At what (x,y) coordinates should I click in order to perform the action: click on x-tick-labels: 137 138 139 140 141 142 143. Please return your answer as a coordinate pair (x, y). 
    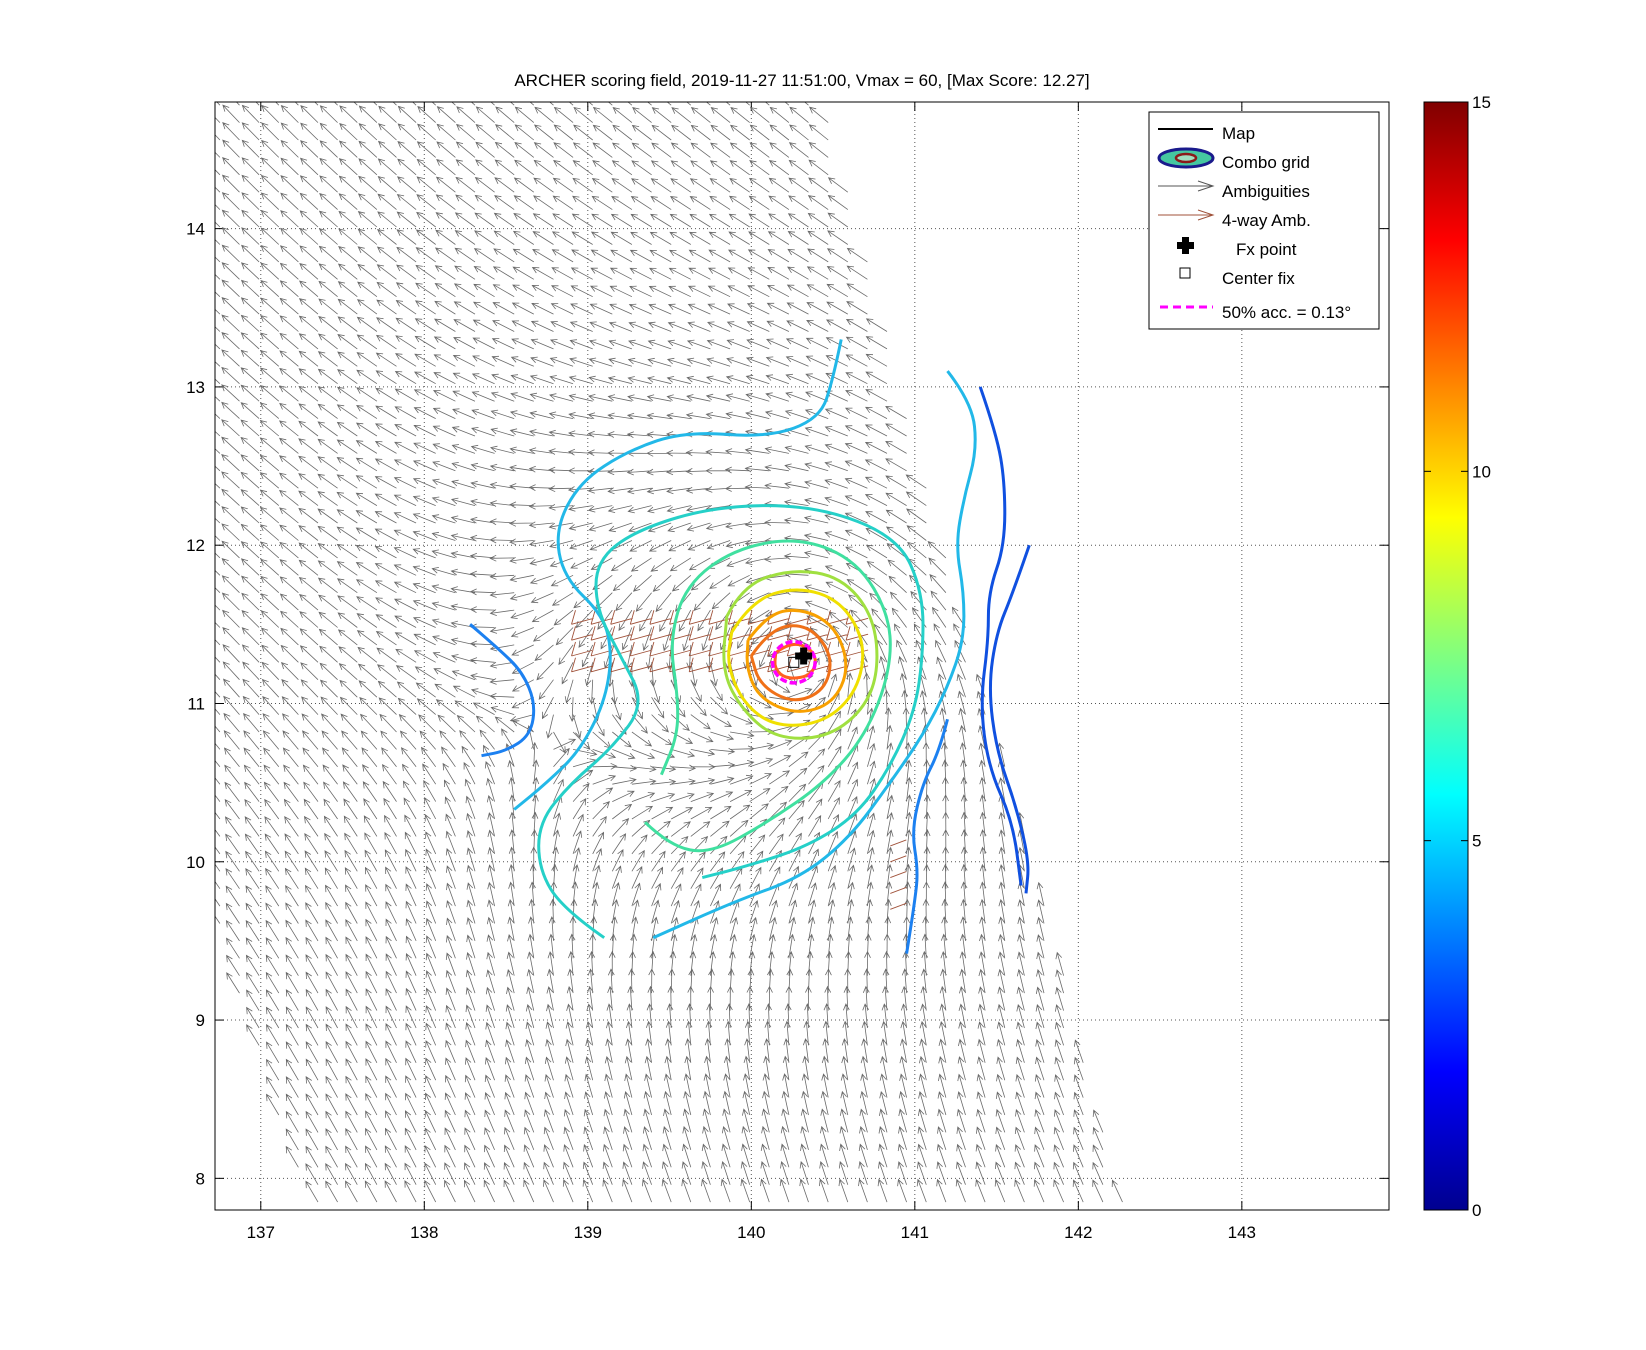
    Looking at the image, I should click on (751, 1232).